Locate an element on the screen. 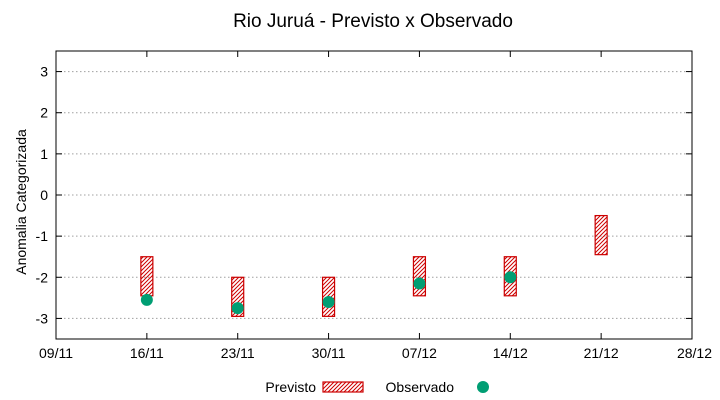 Image resolution: width=720 pixels, height=400 pixels. y-tick-label: 0 is located at coordinates (44, 195).